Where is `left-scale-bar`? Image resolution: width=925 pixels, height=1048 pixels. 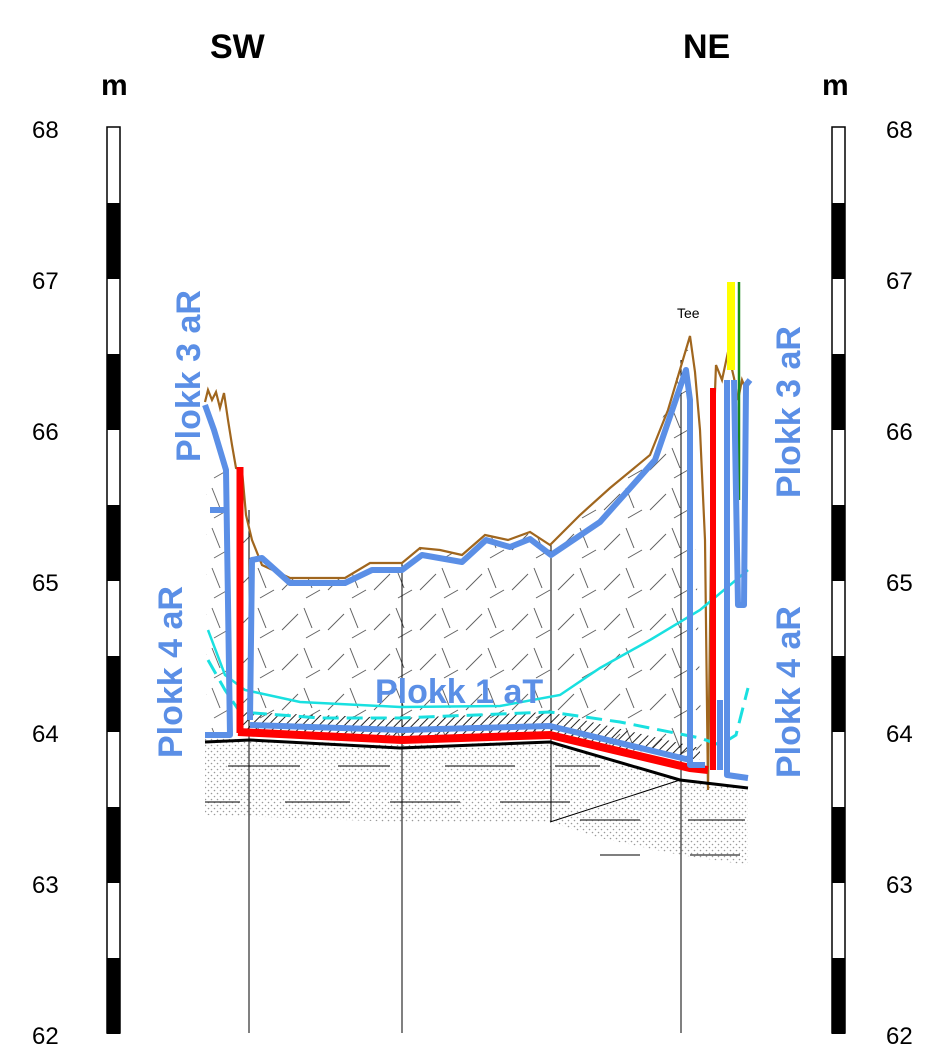 left-scale-bar is located at coordinates (113, 580).